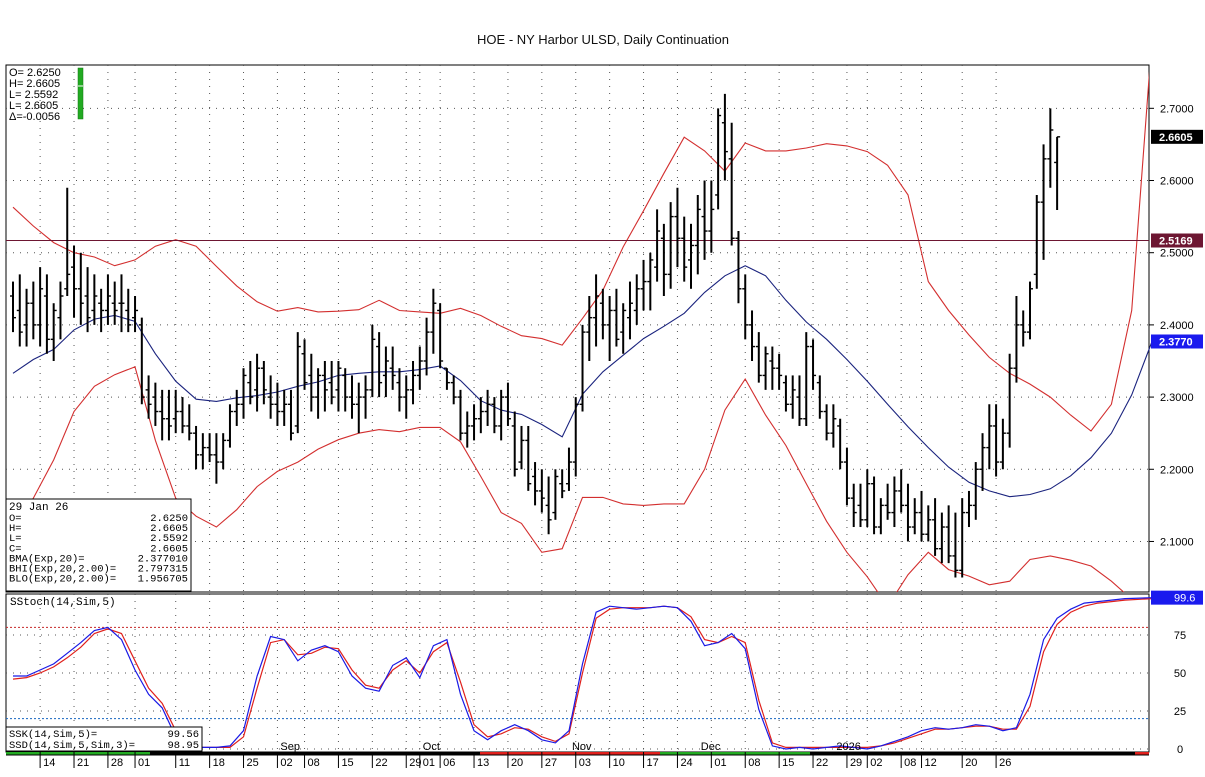  I want to click on day-label: 11, so click(184, 763).